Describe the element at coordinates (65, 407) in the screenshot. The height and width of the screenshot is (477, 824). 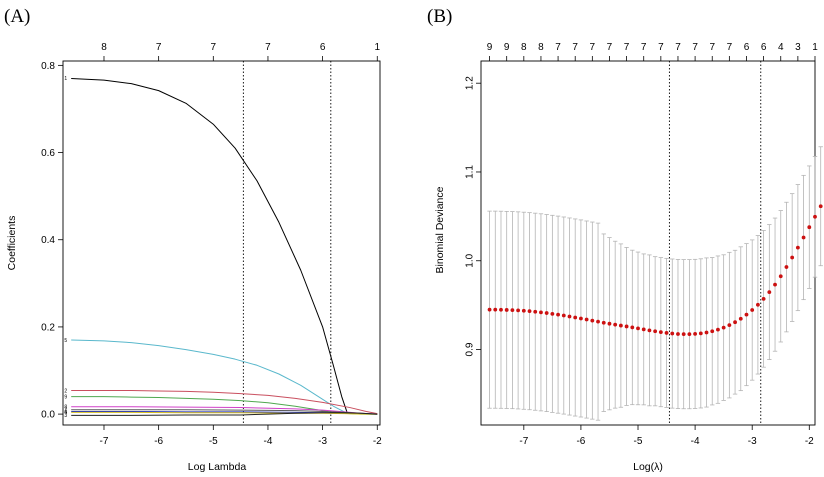
I see `series-label-8: 8` at that location.